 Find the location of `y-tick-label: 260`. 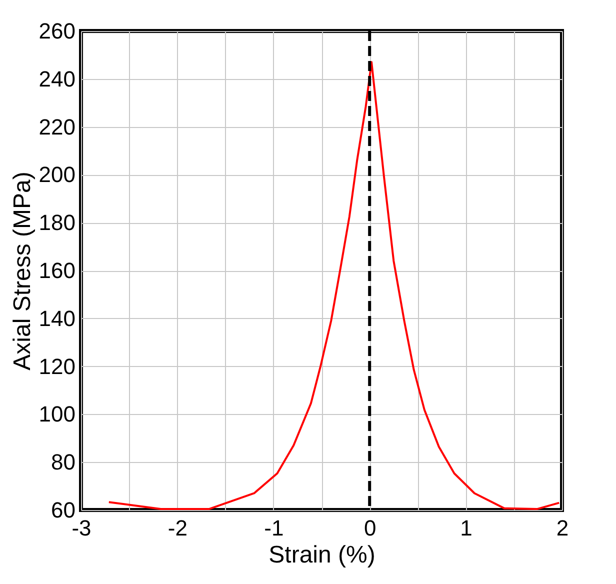

y-tick-label: 260 is located at coordinates (57, 31).